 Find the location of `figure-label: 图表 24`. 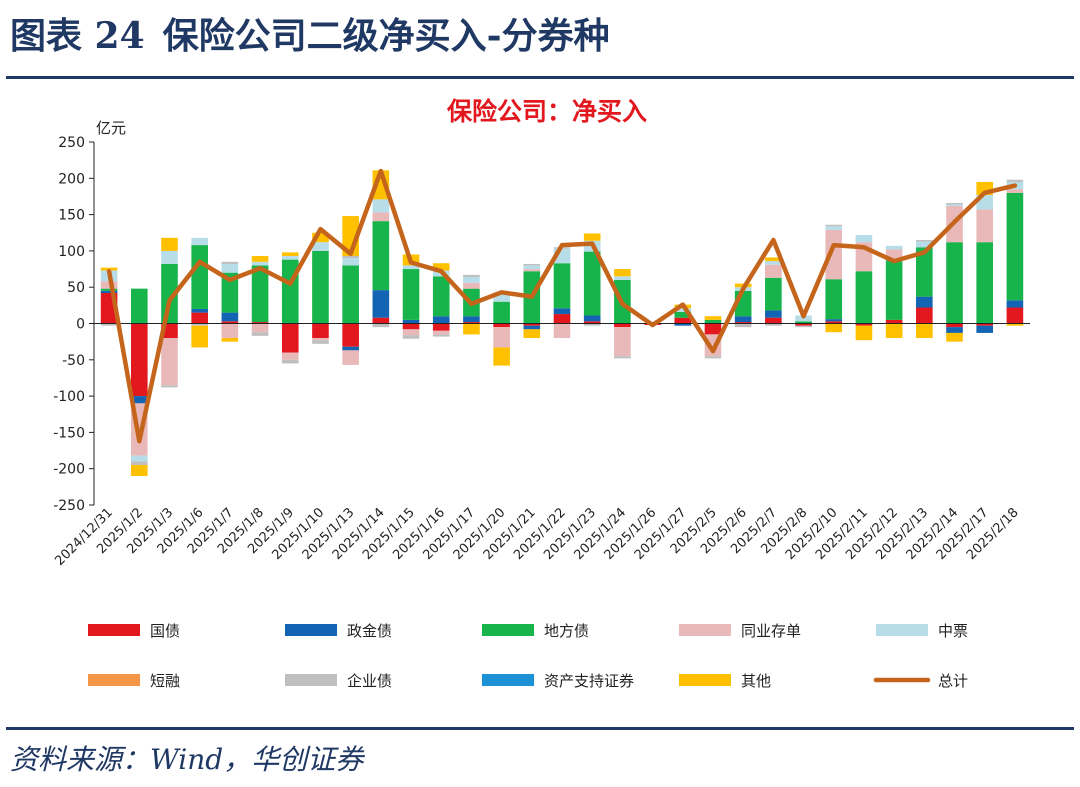

figure-label: 图表 24 is located at coordinates (77, 36).